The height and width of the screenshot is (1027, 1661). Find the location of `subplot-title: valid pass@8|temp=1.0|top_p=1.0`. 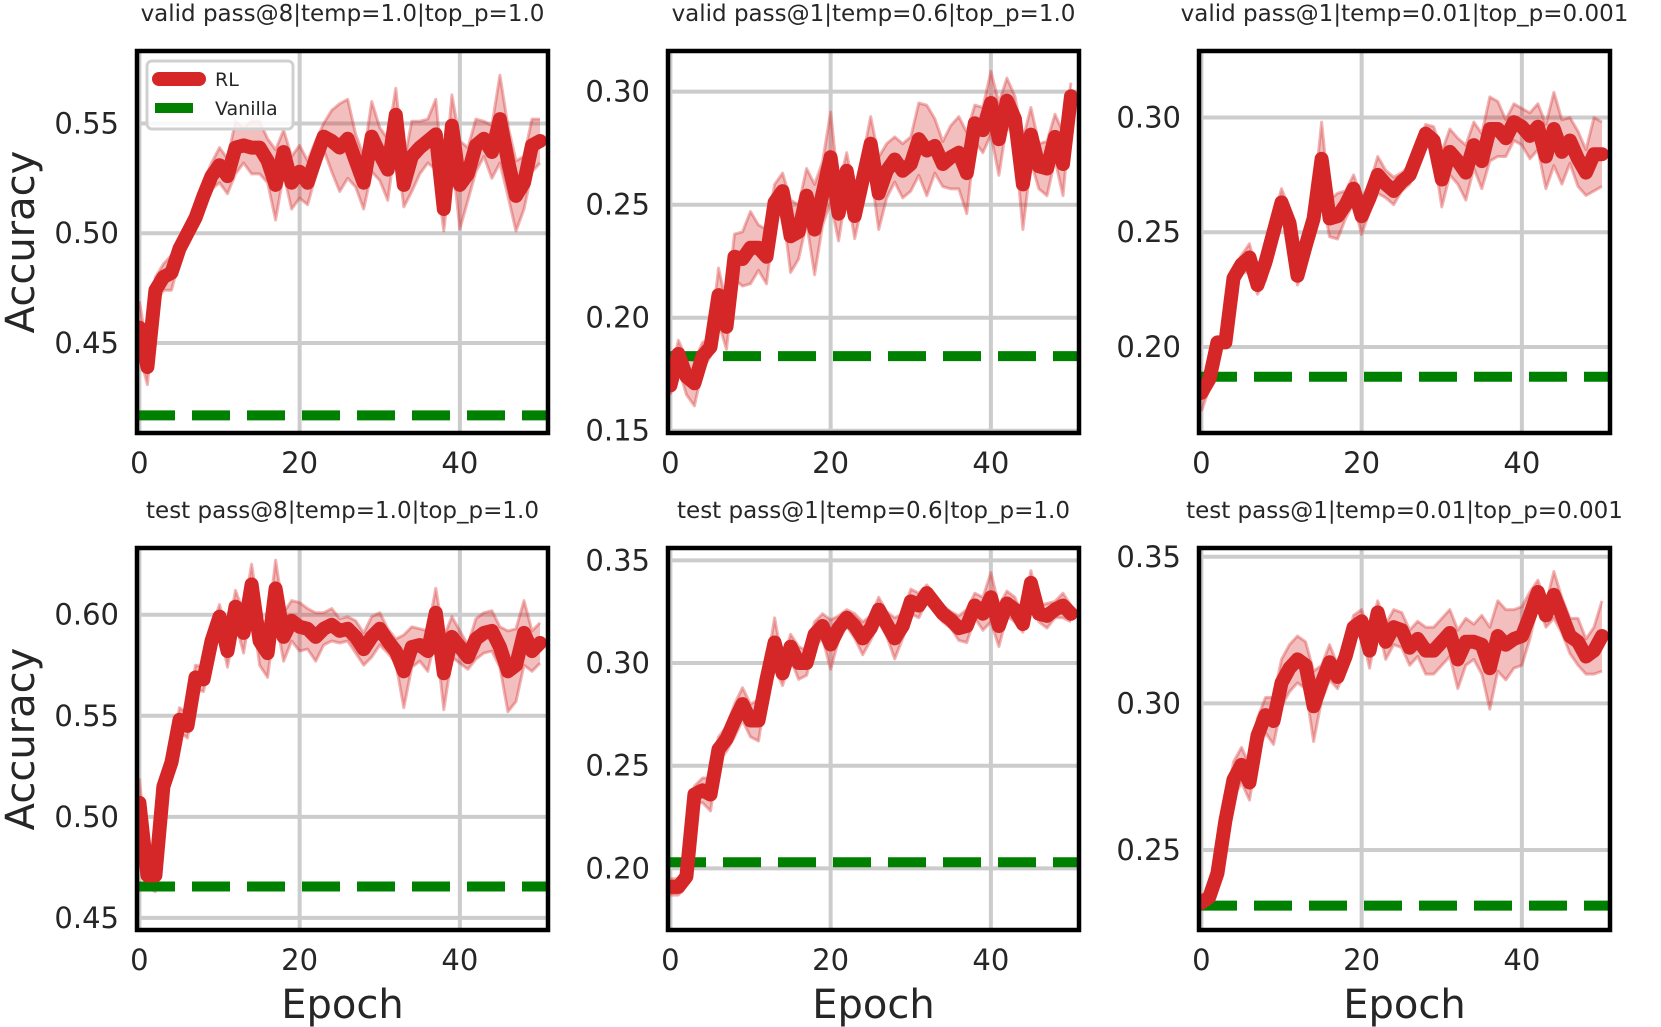

subplot-title: valid pass@8|temp=1.0|top_p=1.0 is located at coordinates (343, 14).